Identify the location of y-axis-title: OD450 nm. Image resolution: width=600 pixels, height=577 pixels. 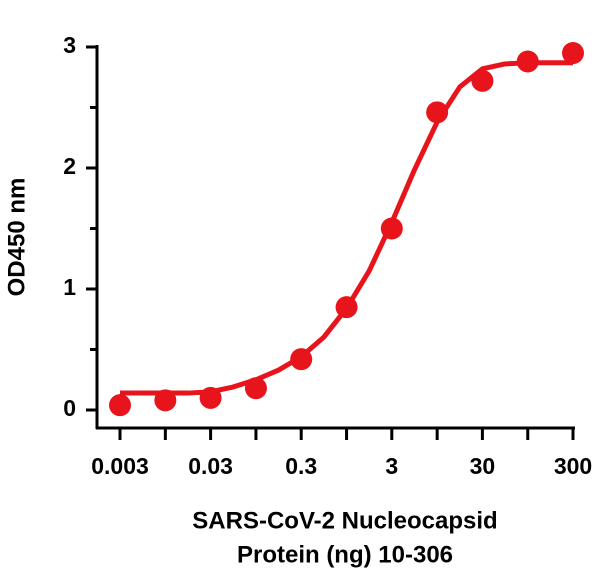
(16, 237).